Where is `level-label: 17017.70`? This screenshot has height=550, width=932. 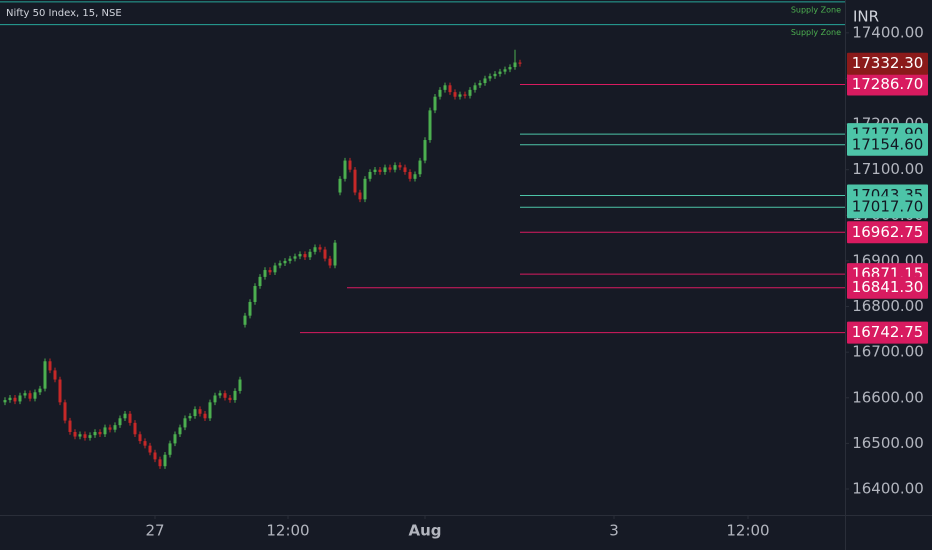 level-label: 17017.70 is located at coordinates (888, 207).